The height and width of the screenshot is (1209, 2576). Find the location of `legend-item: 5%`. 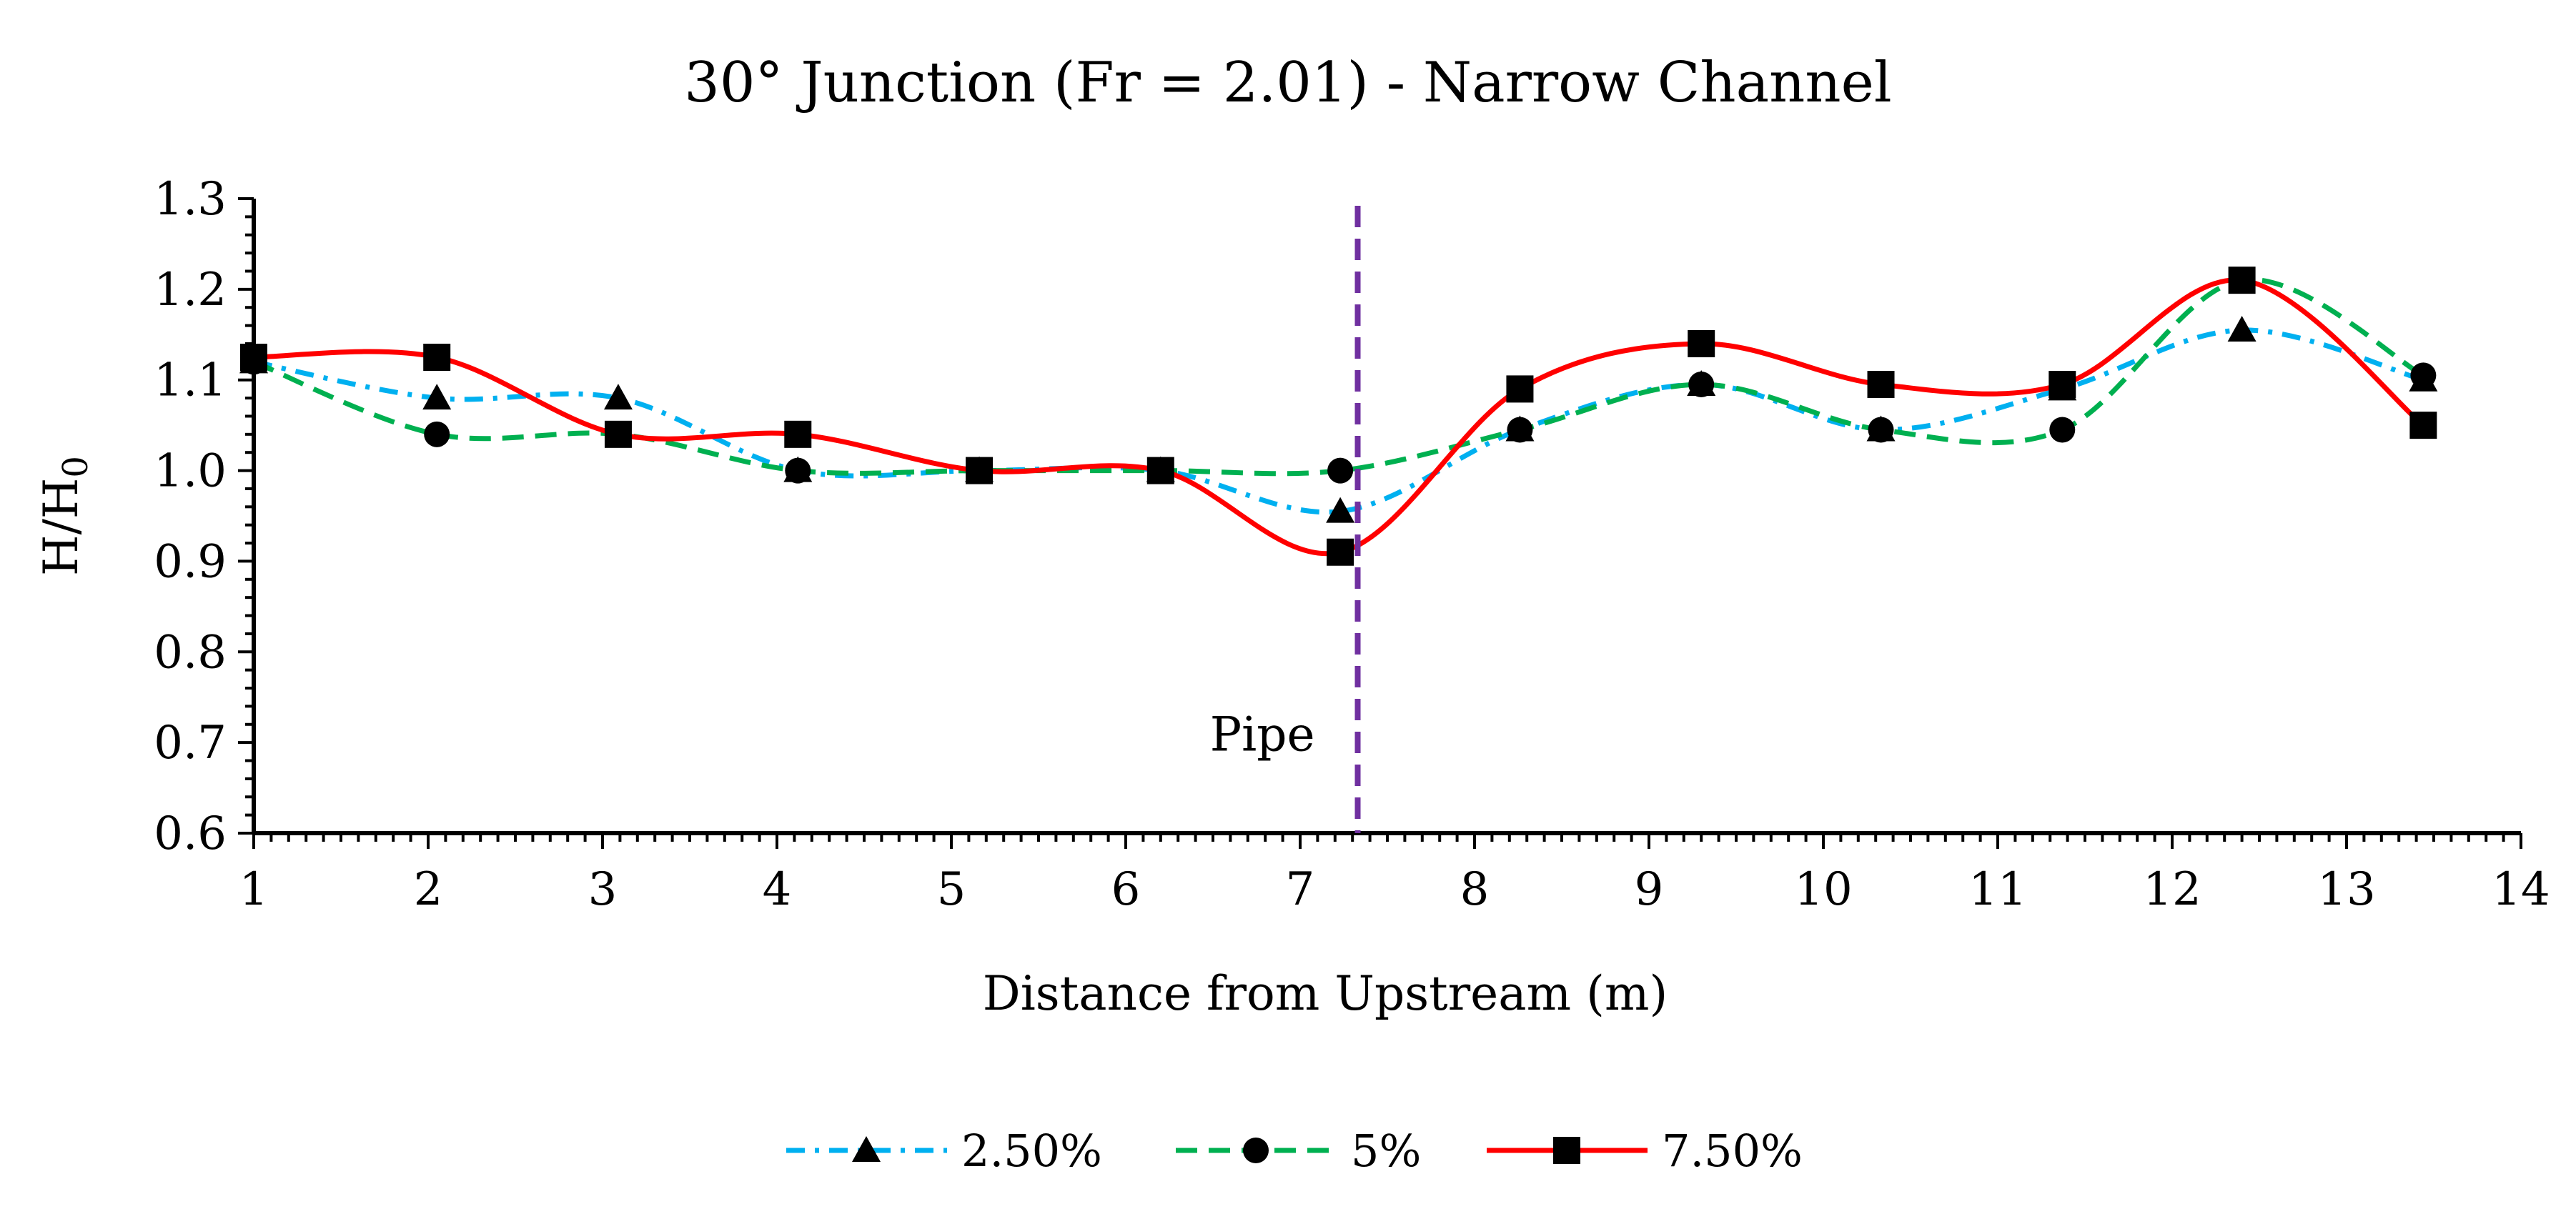

legend-item: 5% is located at coordinates (1299, 1151).